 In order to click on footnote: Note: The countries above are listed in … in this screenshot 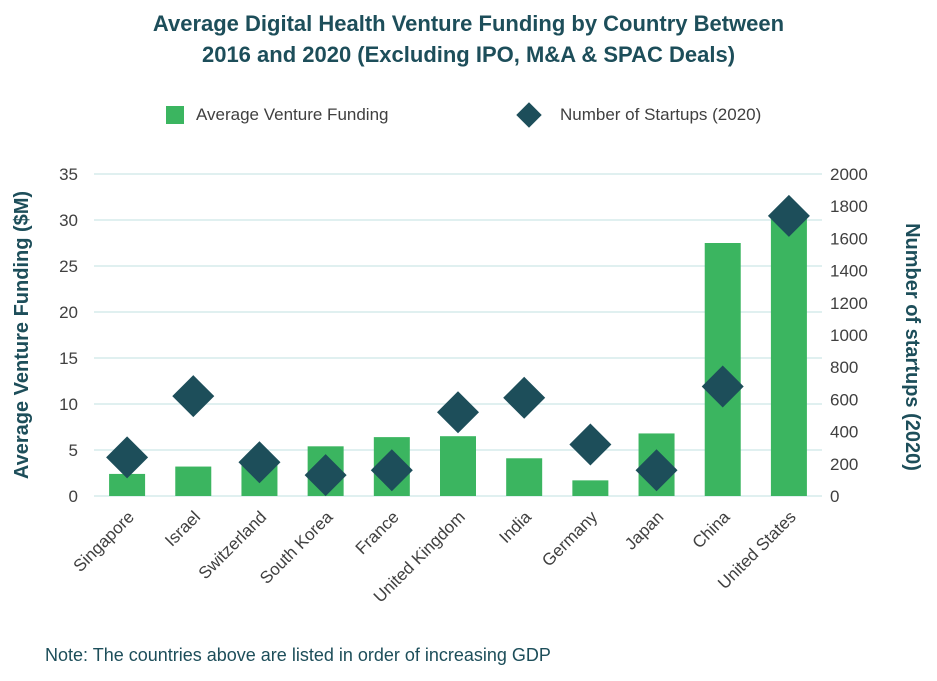, I will do `click(298, 655)`.